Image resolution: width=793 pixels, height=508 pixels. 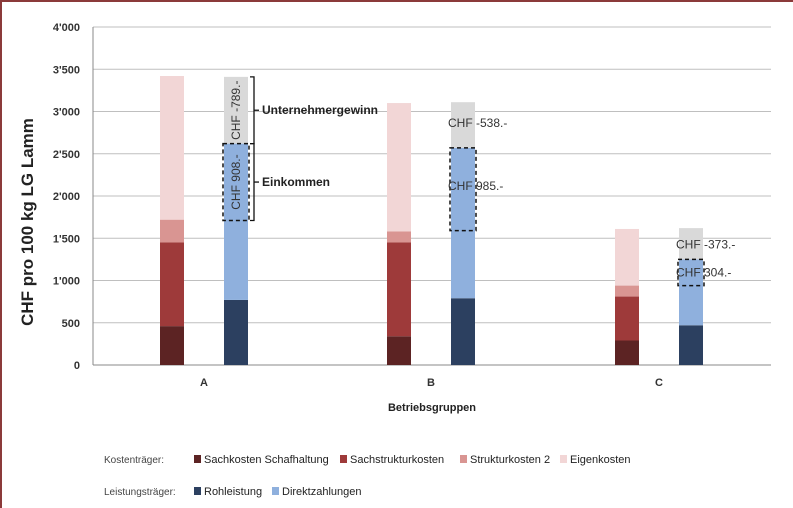 What do you see at coordinates (77, 366) in the screenshot?
I see `y-tick-label: 0` at bounding box center [77, 366].